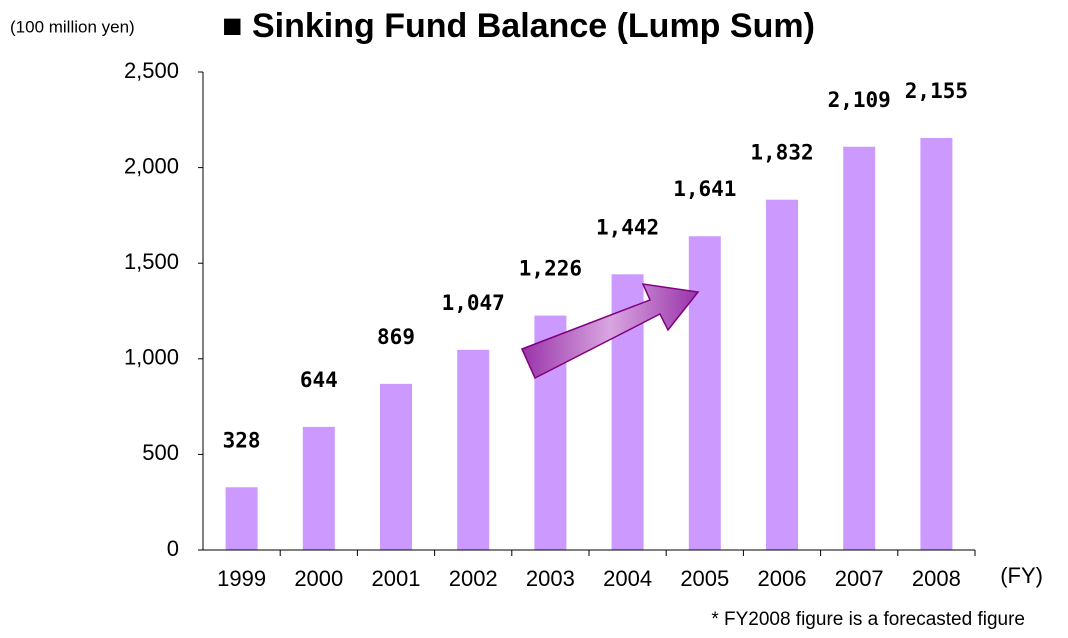 The image size is (1068, 638). Describe the element at coordinates (72, 26) in the screenshot. I see `y-axis-label: (100 million yen)` at that location.